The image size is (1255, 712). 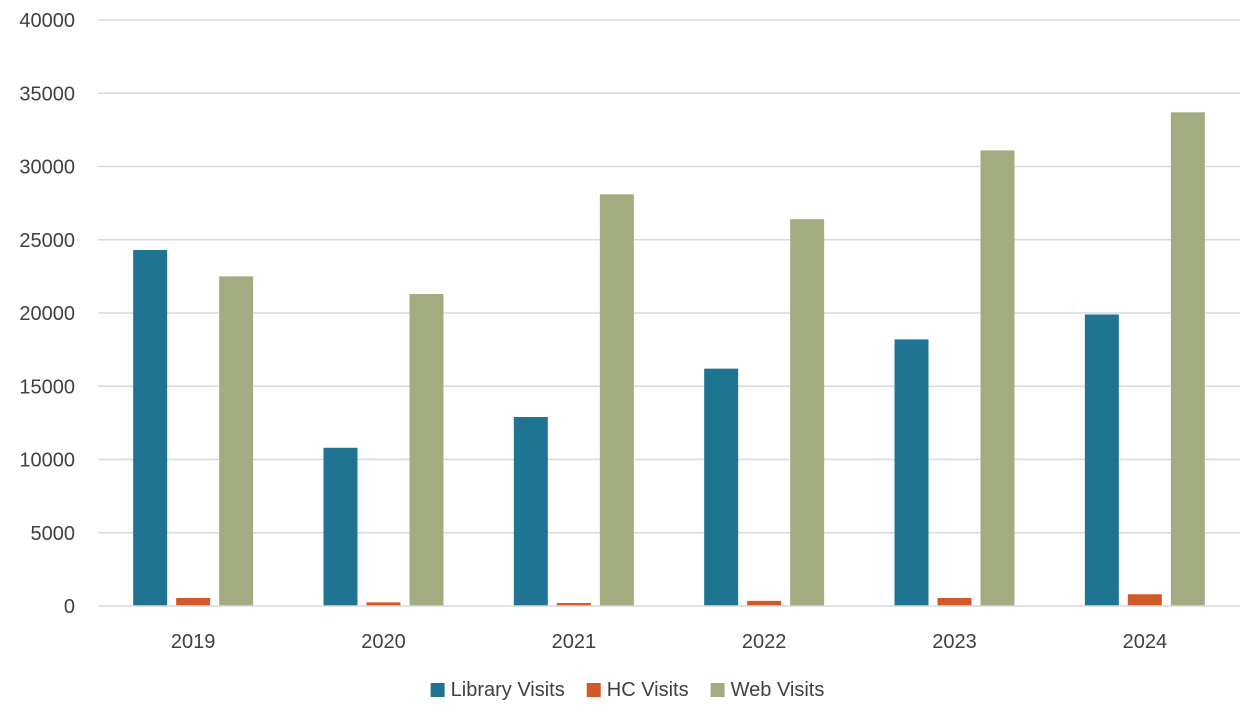 What do you see at coordinates (47, 168) in the screenshot?
I see `y-tick-label: 30000` at bounding box center [47, 168].